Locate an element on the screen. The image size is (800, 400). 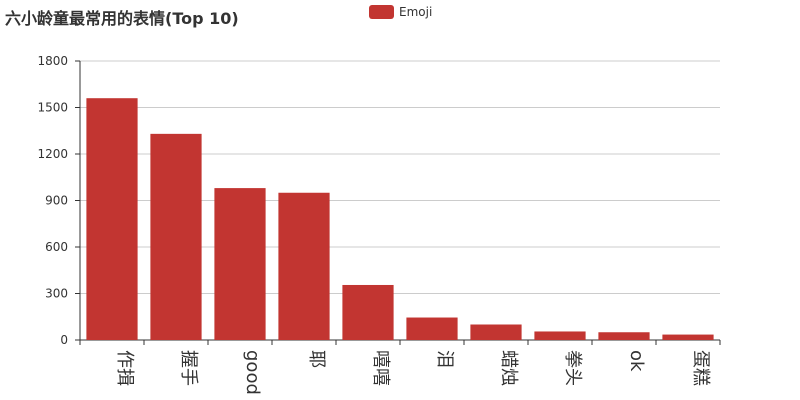
legend: Emoji is located at coordinates (400, 12).